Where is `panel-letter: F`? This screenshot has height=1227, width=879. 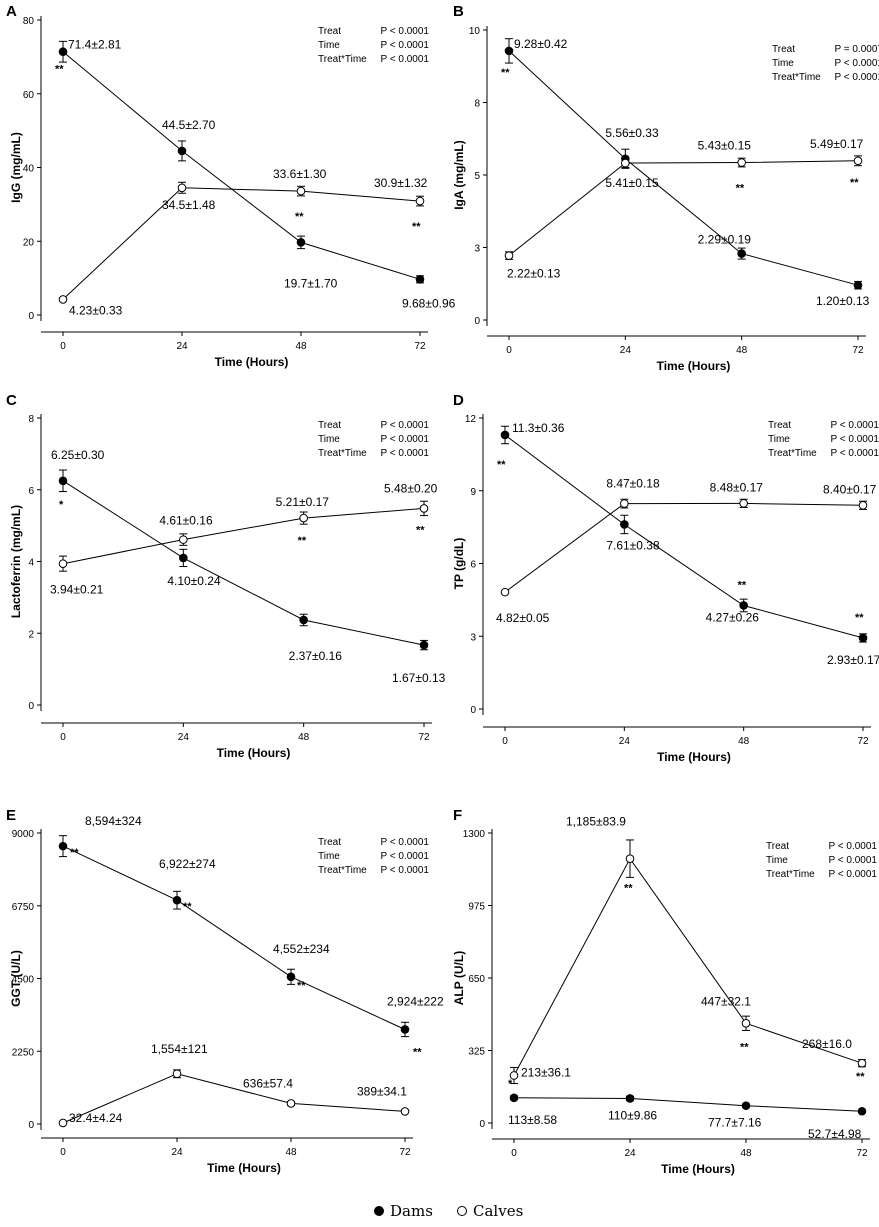 panel-letter: F is located at coordinates (457, 815).